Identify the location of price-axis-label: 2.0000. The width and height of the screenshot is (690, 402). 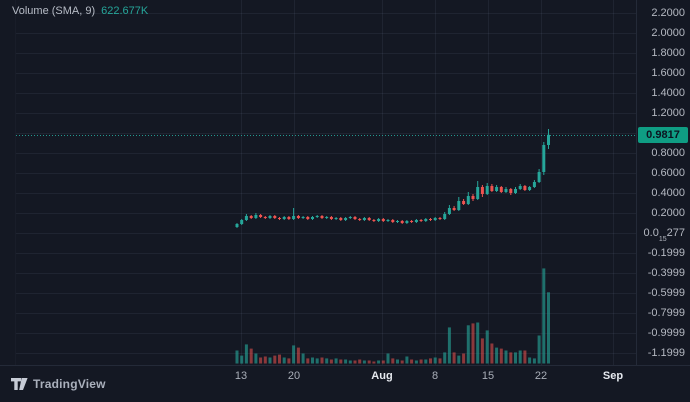
(668, 33).